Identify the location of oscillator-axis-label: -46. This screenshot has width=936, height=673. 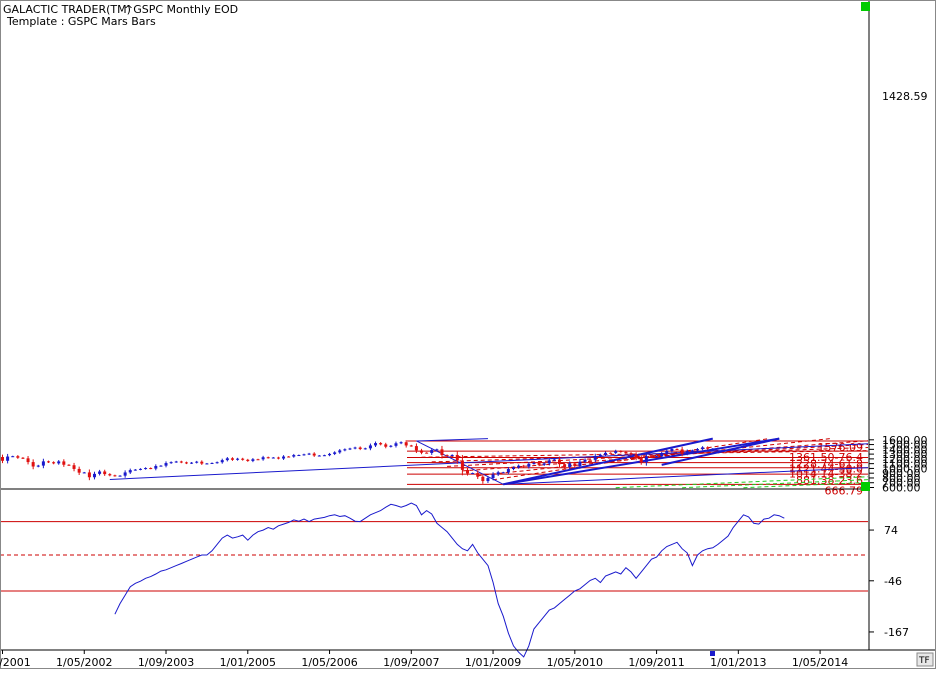
(893, 581).